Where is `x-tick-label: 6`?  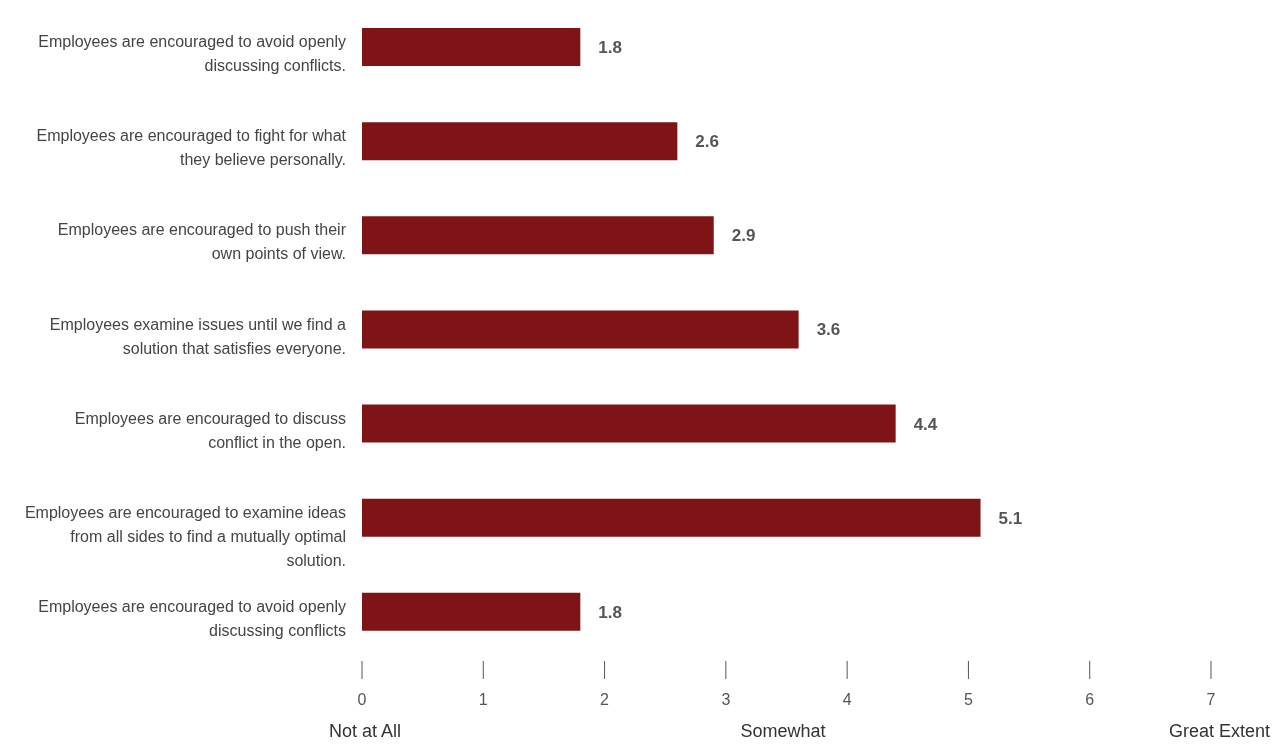 x-tick-label: 6 is located at coordinates (1090, 699).